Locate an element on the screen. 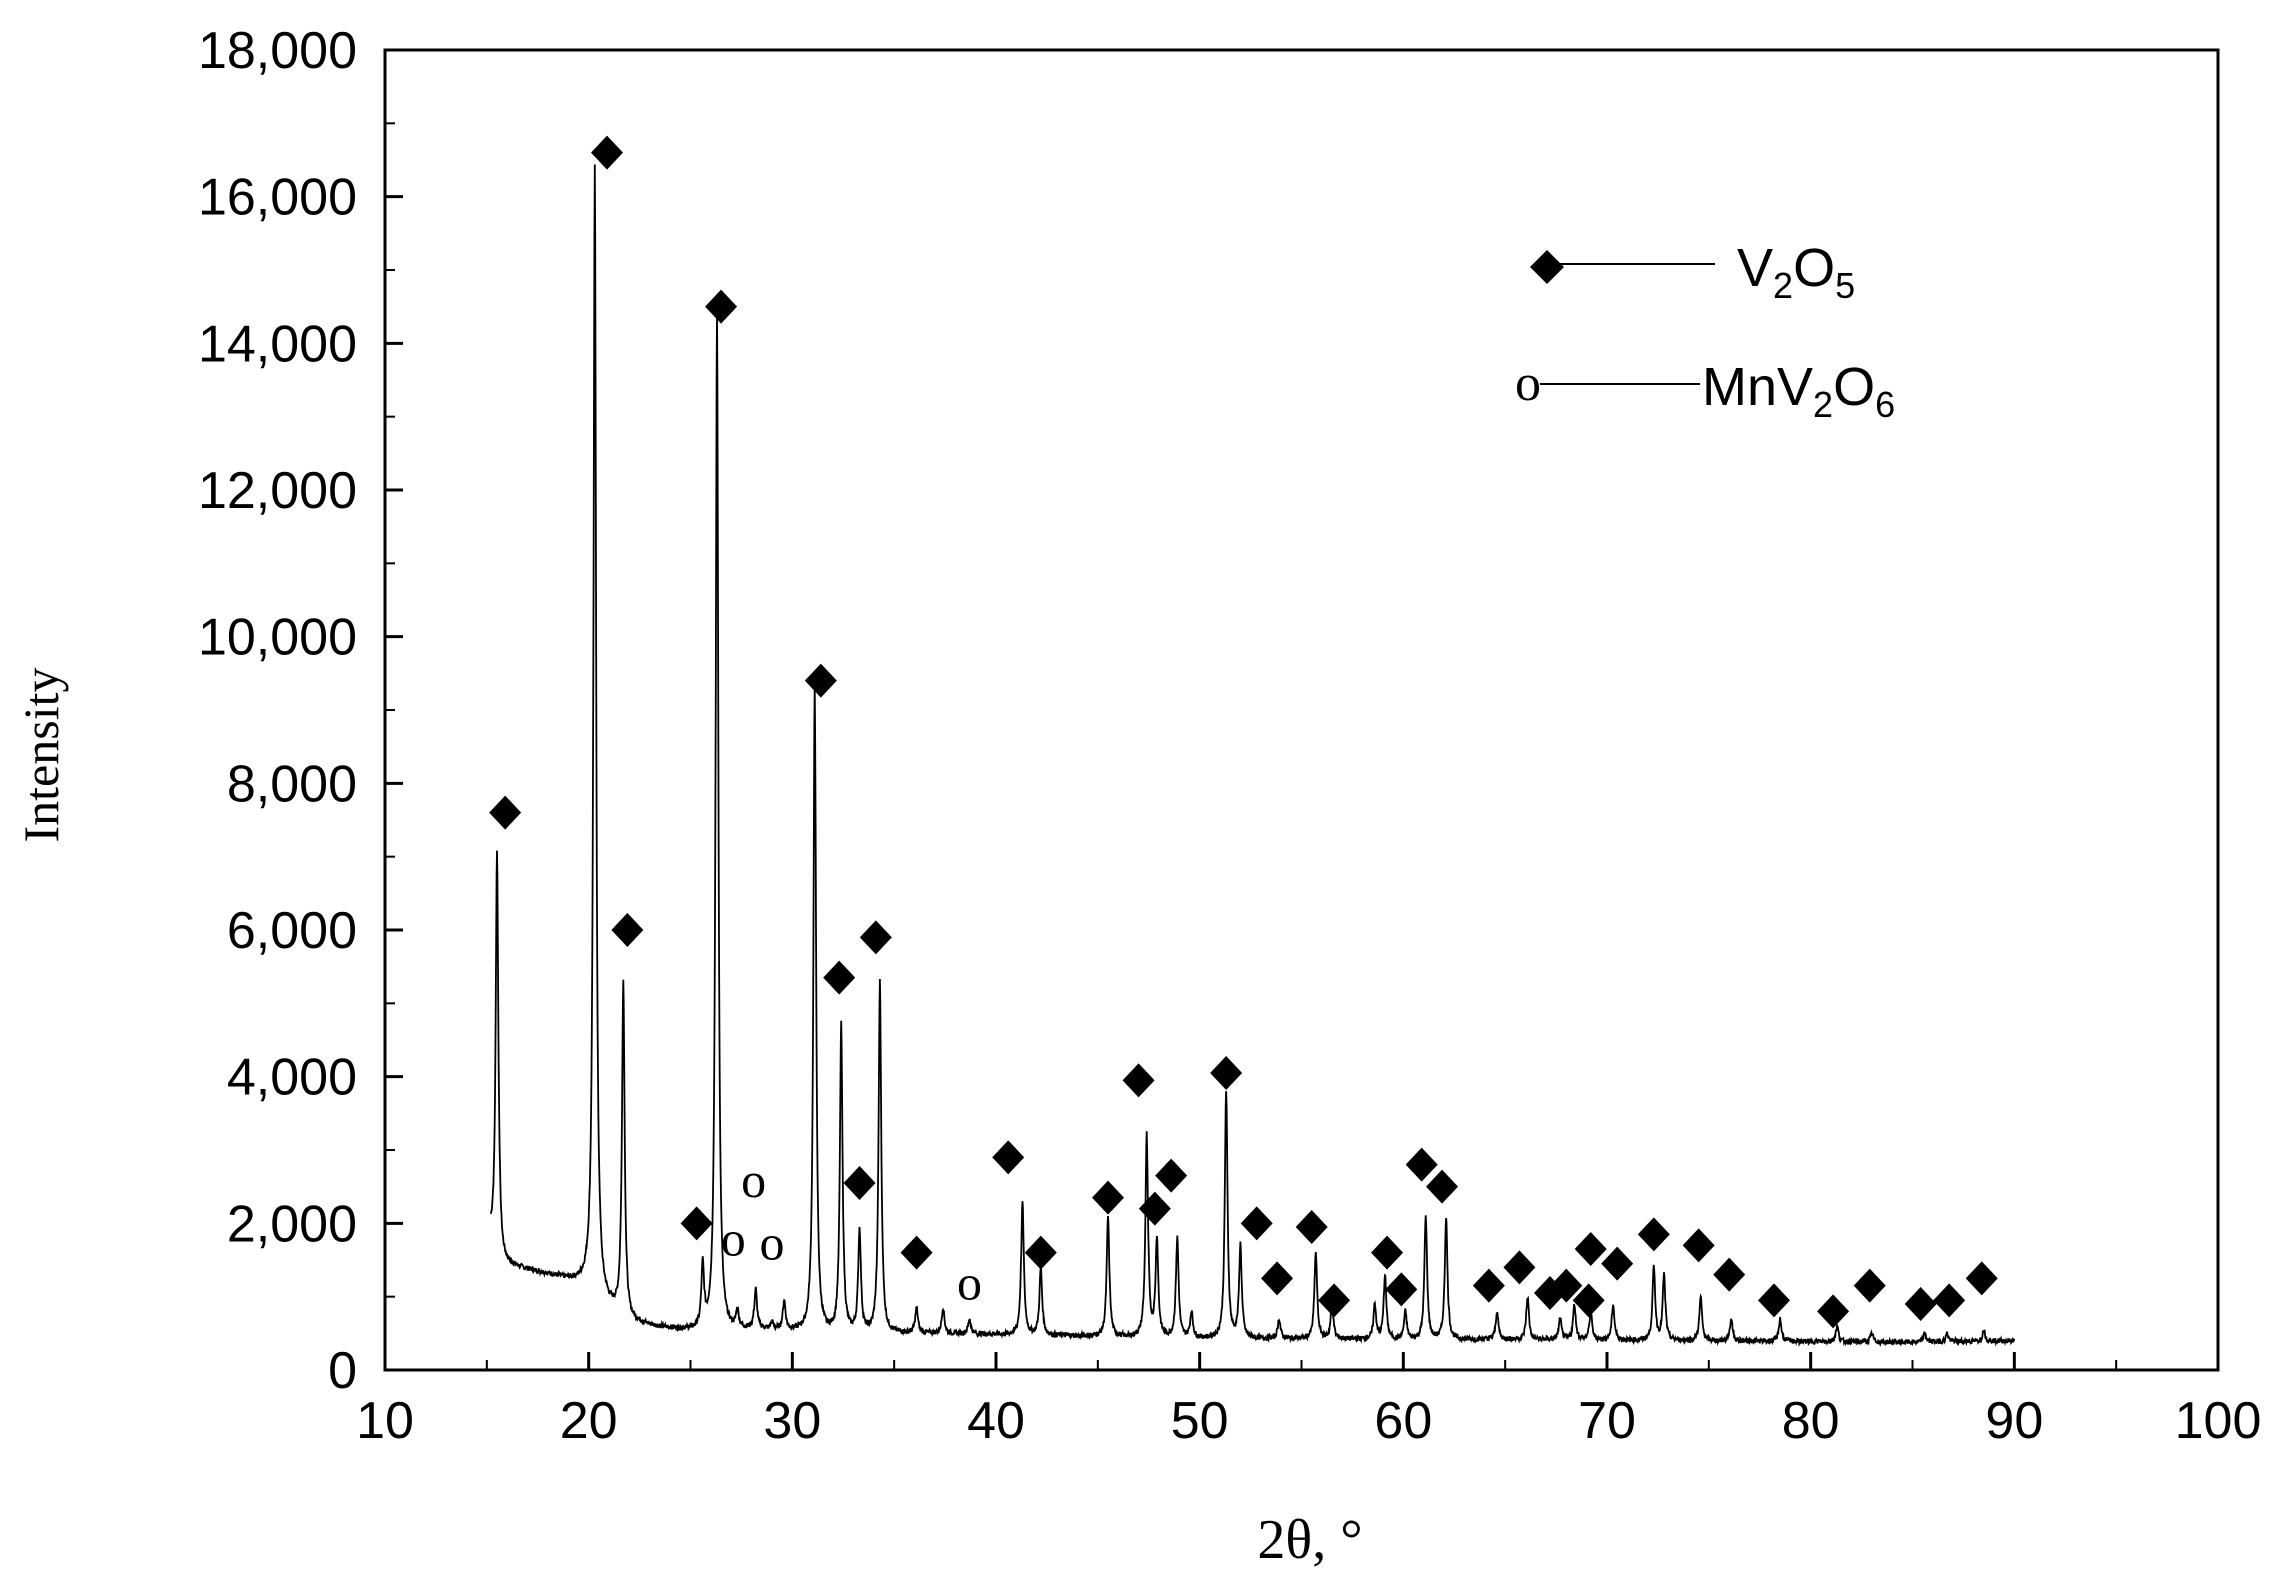 This screenshot has width=2289, height=1584. y-axis-label: Intensity is located at coordinates (41, 755).